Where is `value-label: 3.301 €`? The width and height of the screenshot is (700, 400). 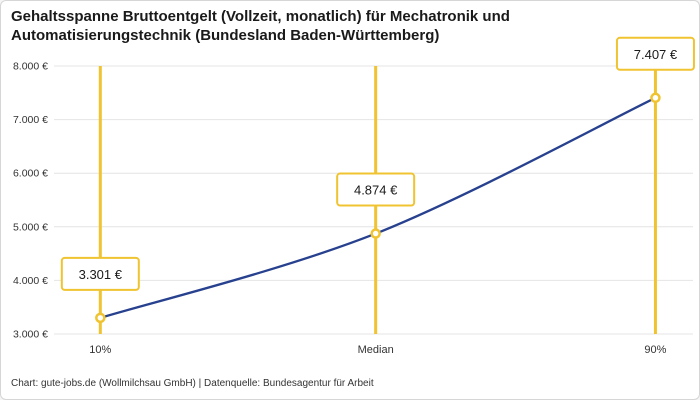 value-label: 3.301 € is located at coordinates (101, 274).